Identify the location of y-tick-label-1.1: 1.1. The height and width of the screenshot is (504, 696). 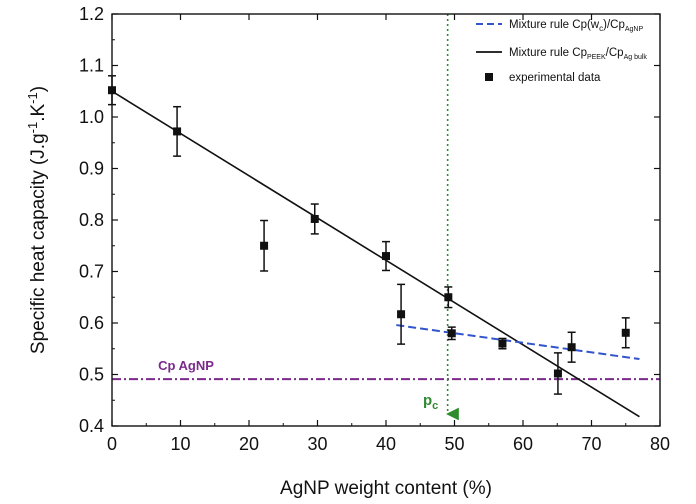
(91, 66).